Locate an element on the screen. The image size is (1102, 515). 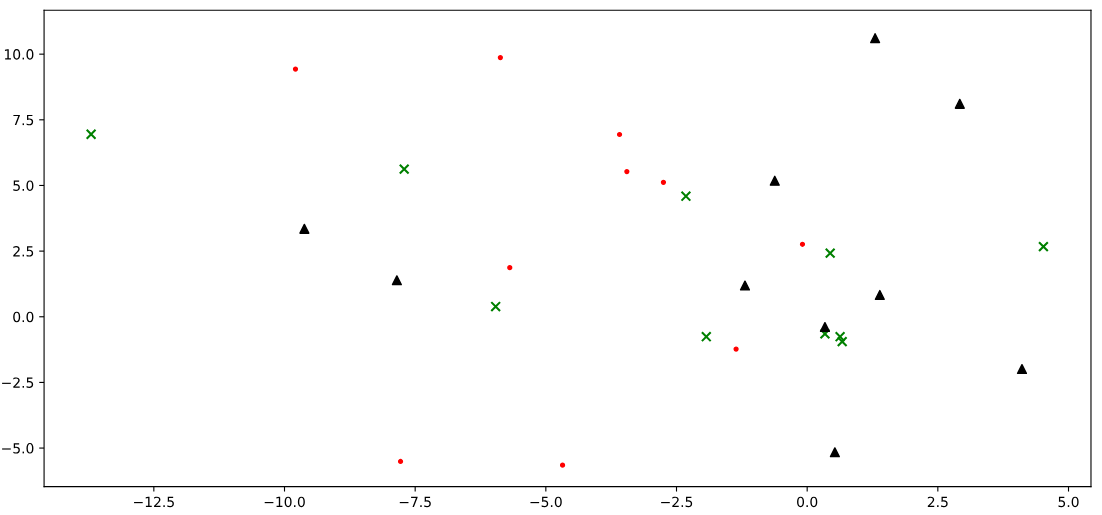
x-tick-label: −10.0 is located at coordinates (284, 502).